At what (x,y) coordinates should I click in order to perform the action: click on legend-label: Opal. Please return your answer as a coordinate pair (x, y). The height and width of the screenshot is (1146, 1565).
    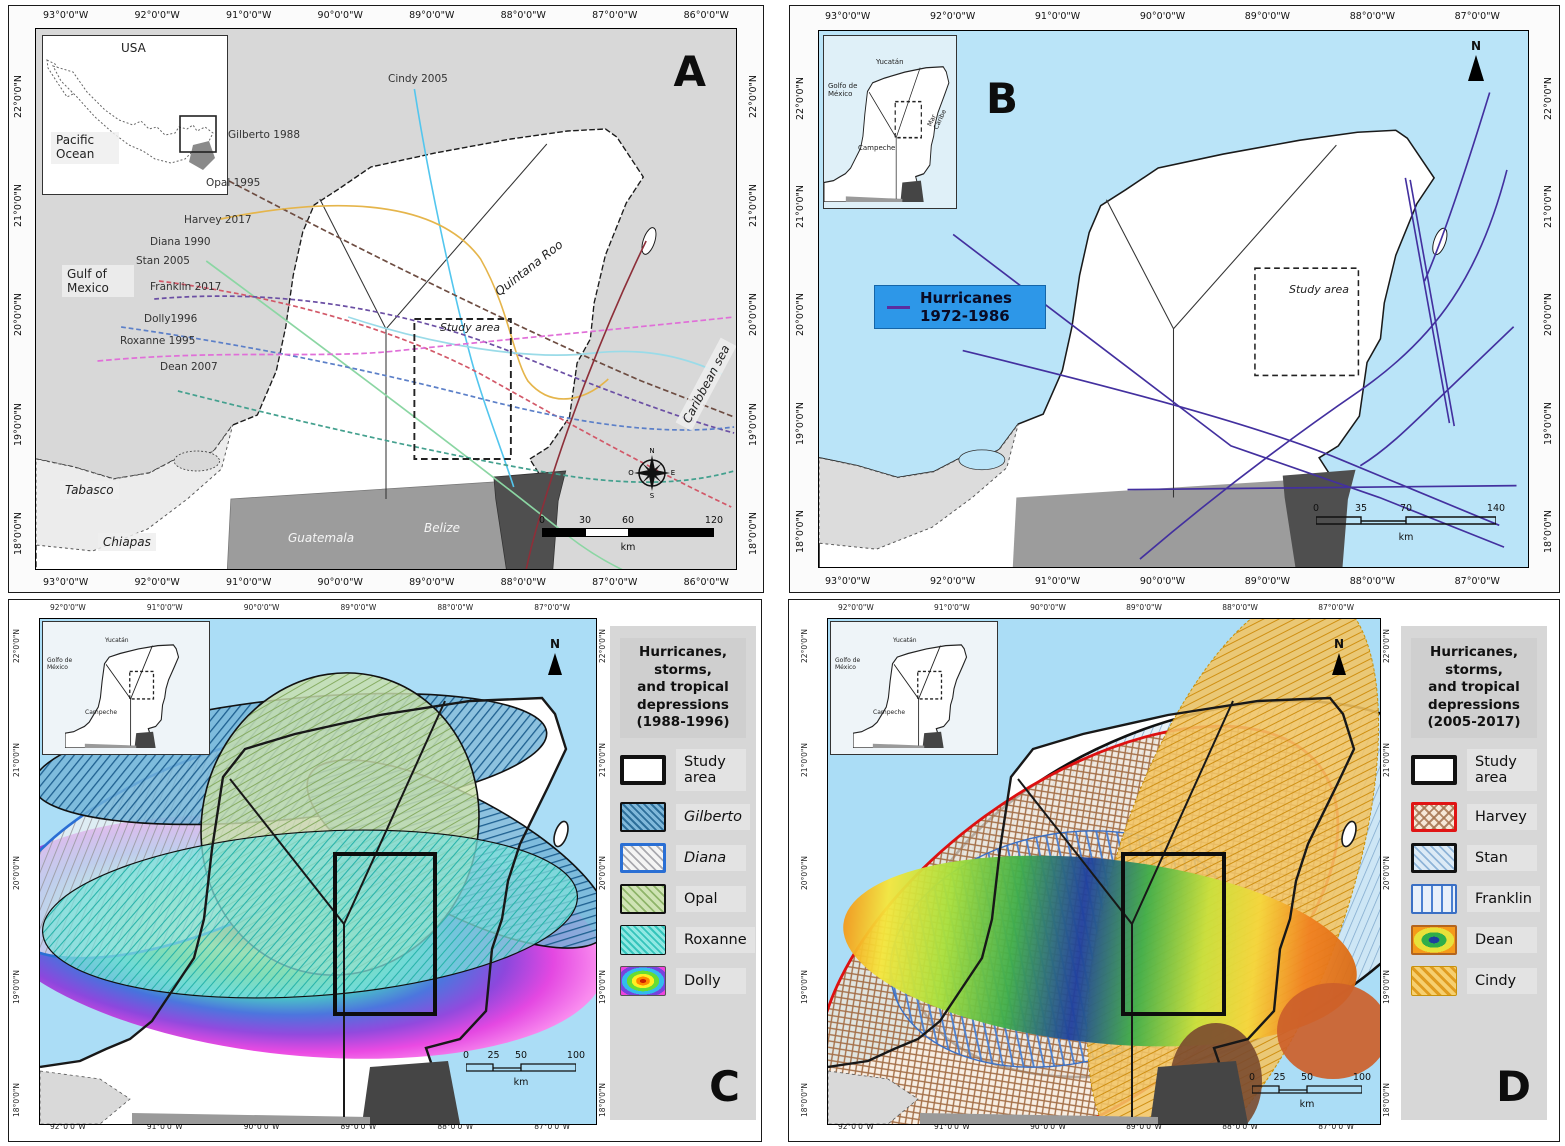
    Looking at the image, I should click on (711, 898).